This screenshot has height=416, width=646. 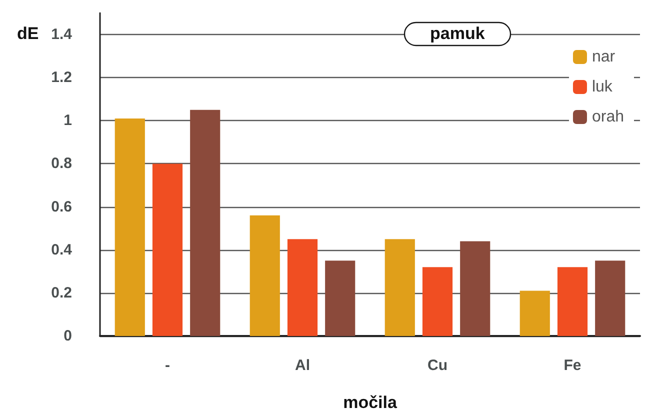 I want to click on y-tick-label: 0.8, so click(x=61, y=163).